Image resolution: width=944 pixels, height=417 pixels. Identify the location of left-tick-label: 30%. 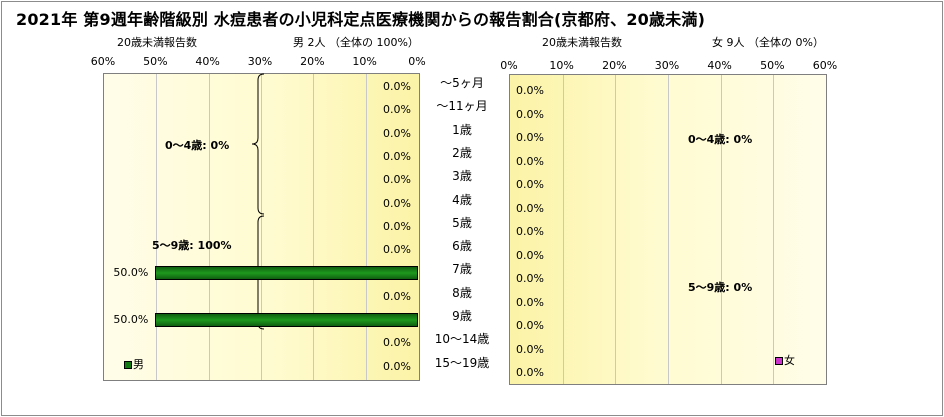
(260, 61).